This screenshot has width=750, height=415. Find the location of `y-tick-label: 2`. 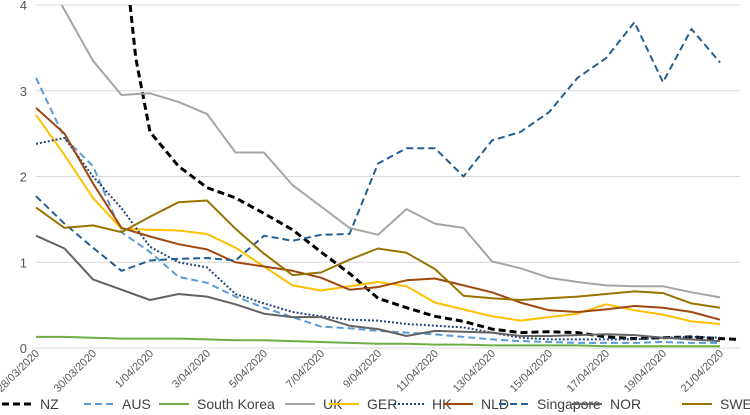

y-tick-label: 2 is located at coordinates (23, 177).